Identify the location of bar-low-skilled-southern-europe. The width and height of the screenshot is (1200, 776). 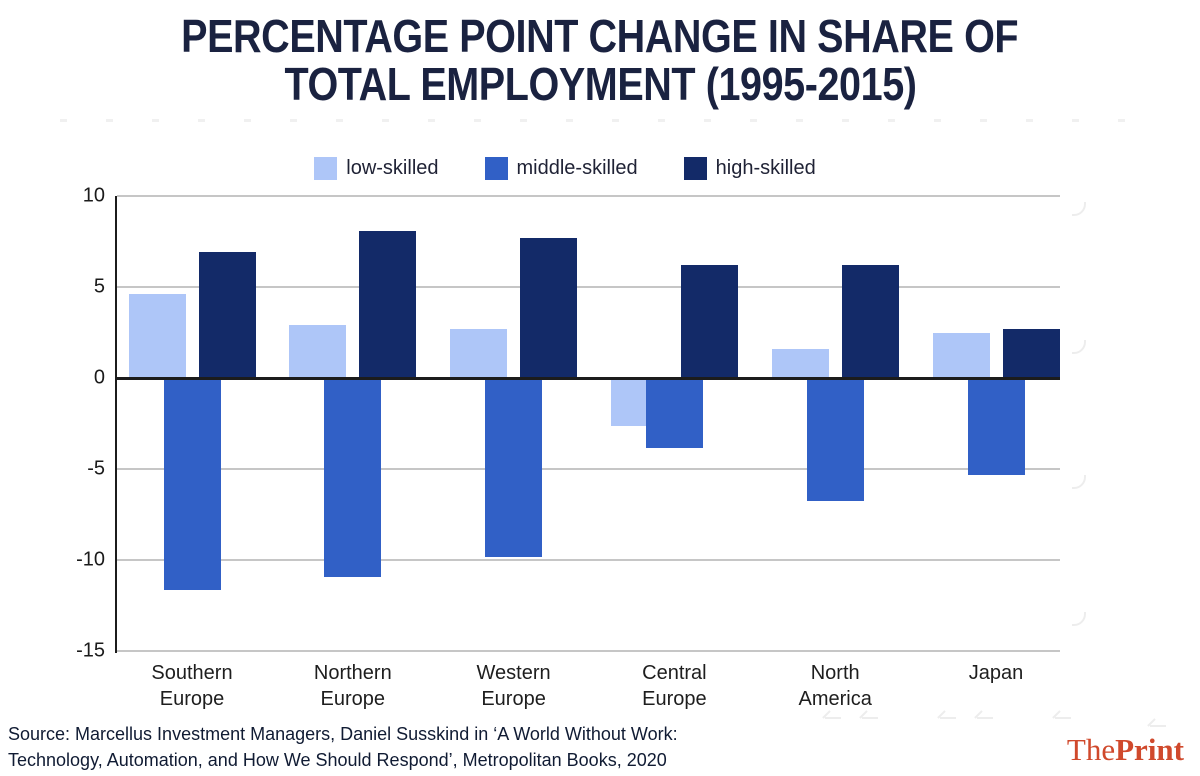
(157, 336).